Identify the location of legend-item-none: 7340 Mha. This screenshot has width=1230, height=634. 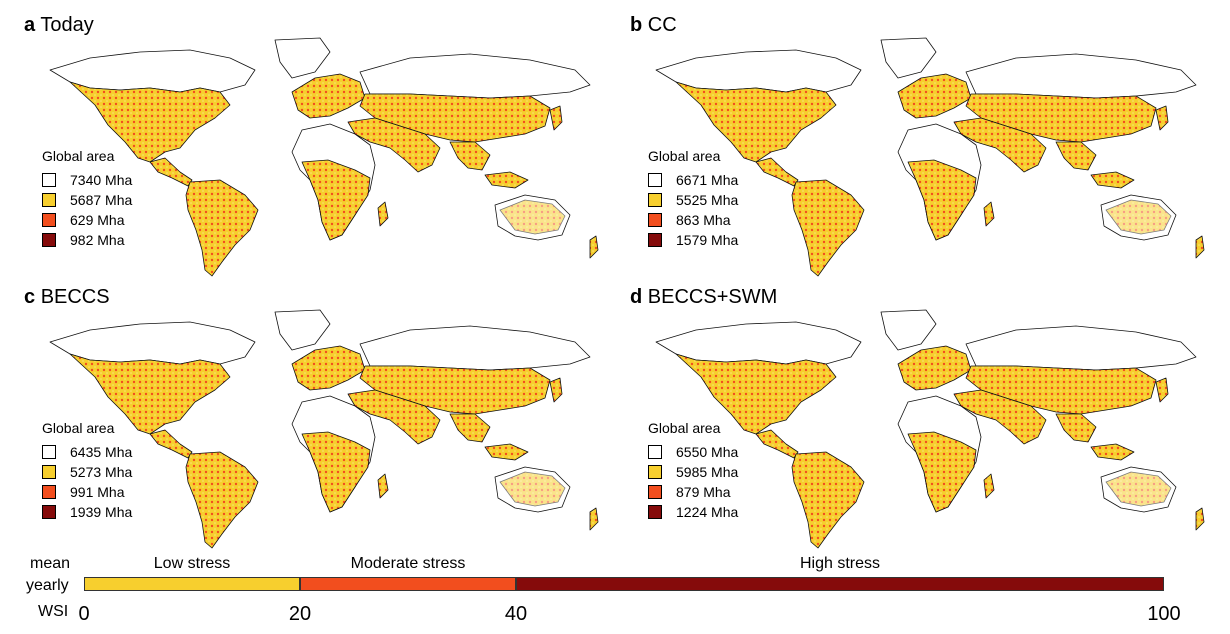
(87, 180).